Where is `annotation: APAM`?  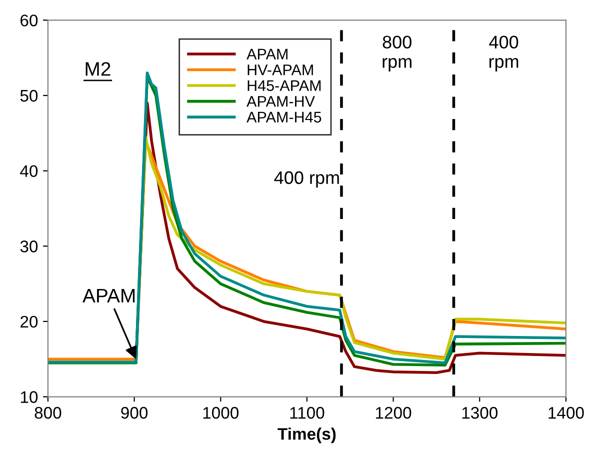
annotation: APAM is located at coordinates (108, 295).